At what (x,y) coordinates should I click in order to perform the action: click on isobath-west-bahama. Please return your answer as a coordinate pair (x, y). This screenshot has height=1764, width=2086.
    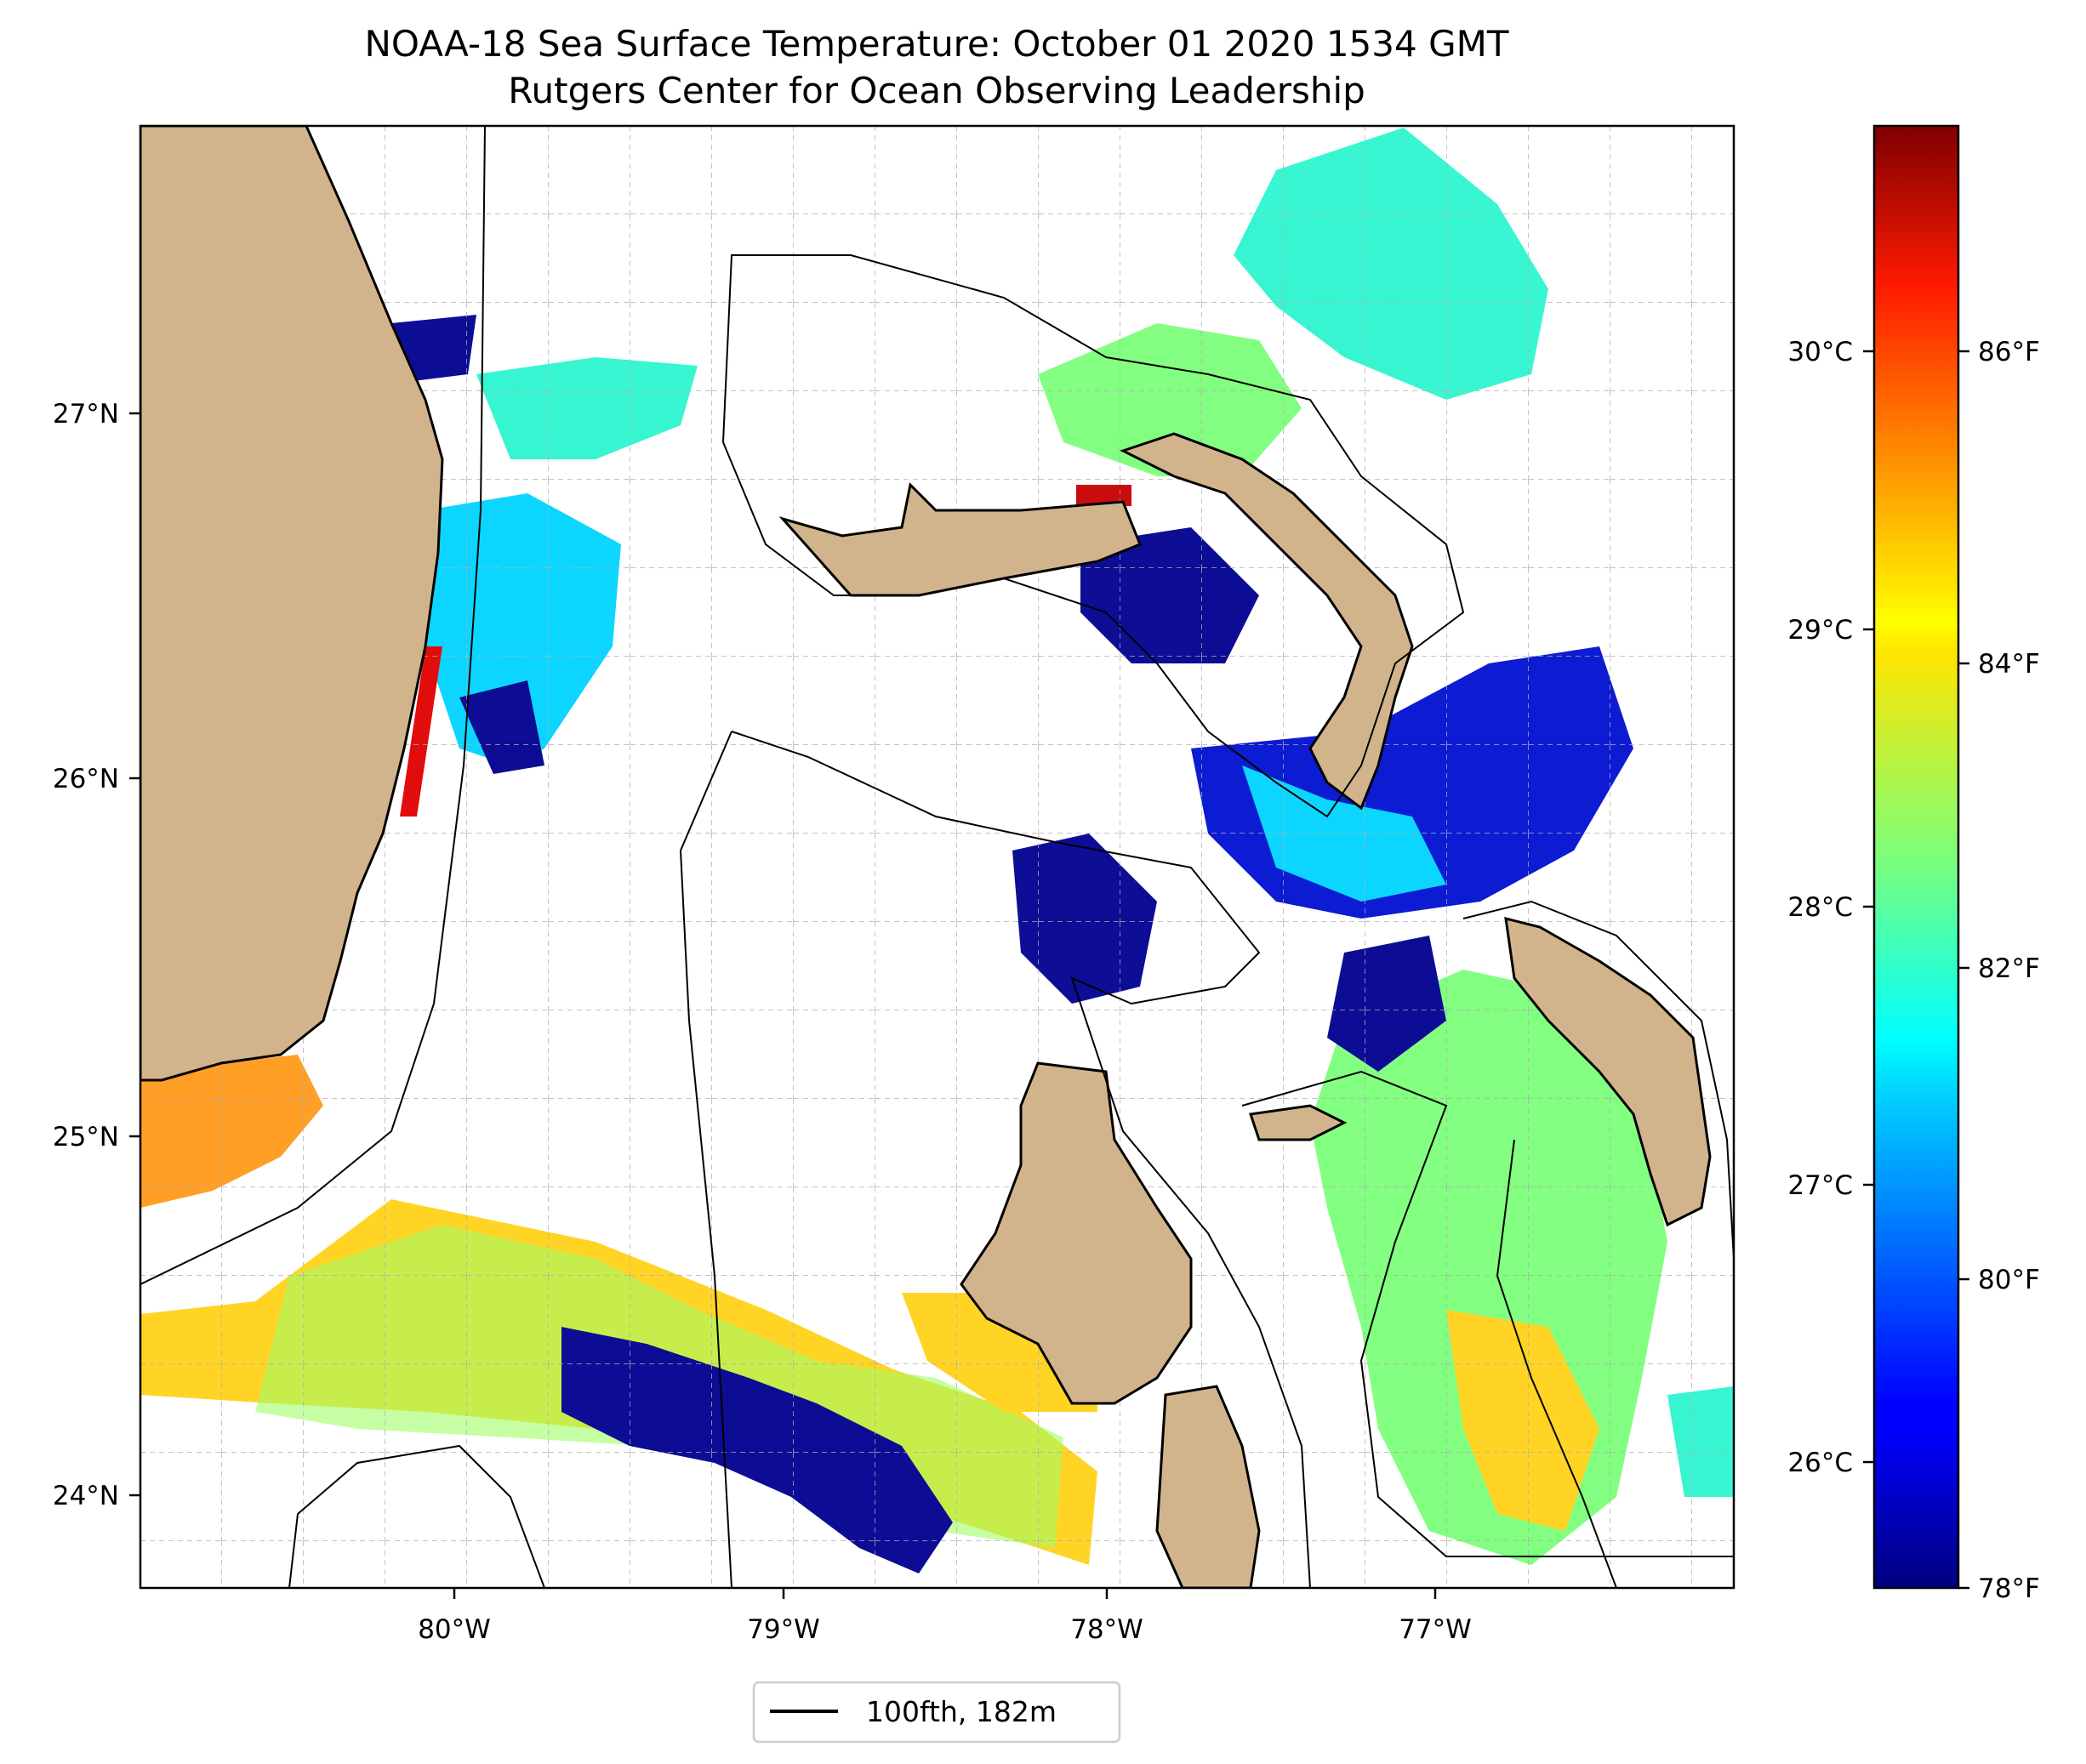
    Looking at the image, I should click on (705, 1159).